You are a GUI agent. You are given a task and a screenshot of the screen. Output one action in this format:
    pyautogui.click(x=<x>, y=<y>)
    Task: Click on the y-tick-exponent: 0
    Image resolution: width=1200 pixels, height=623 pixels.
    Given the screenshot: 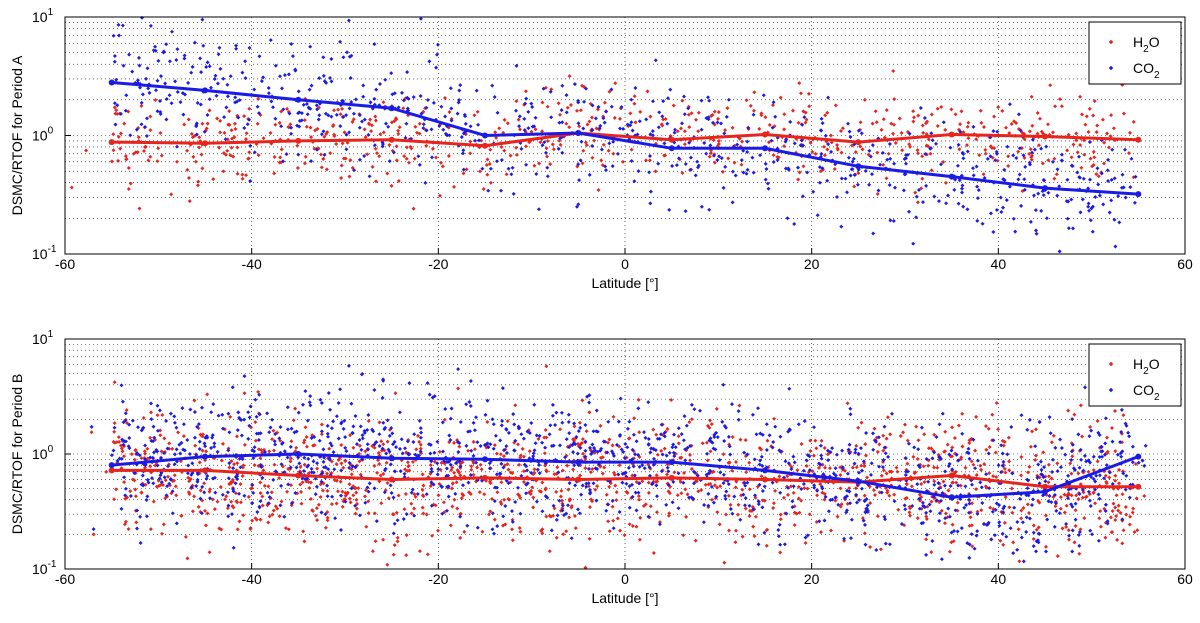 What is the action you would take?
    pyautogui.click(x=51, y=131)
    